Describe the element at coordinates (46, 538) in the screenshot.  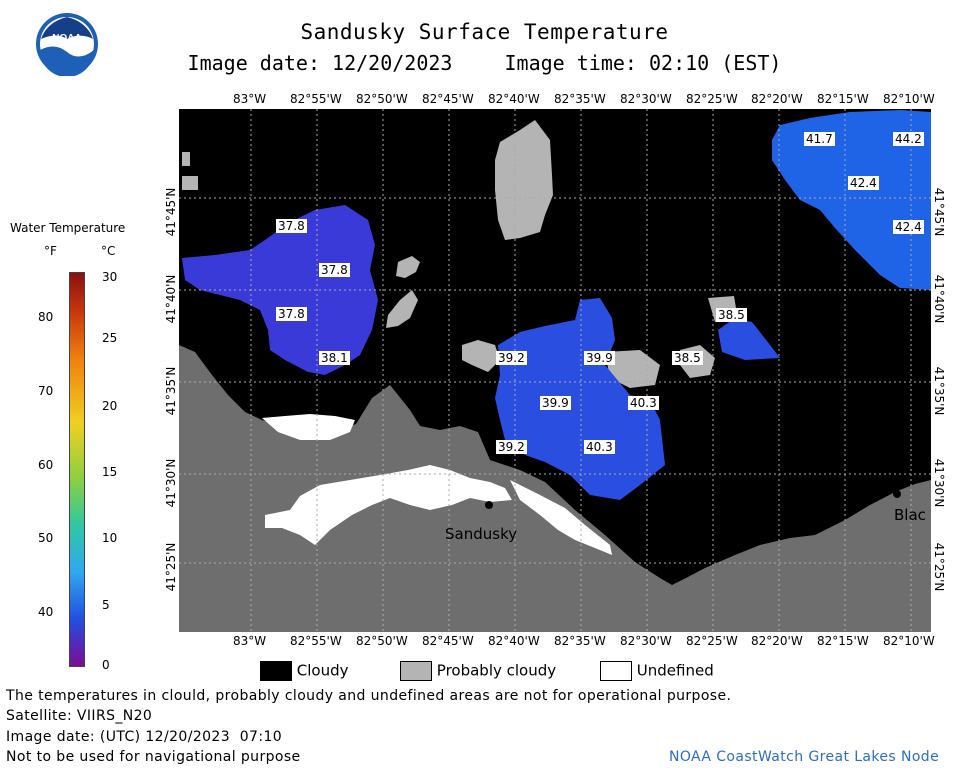
I see `f-tick: 50` at that location.